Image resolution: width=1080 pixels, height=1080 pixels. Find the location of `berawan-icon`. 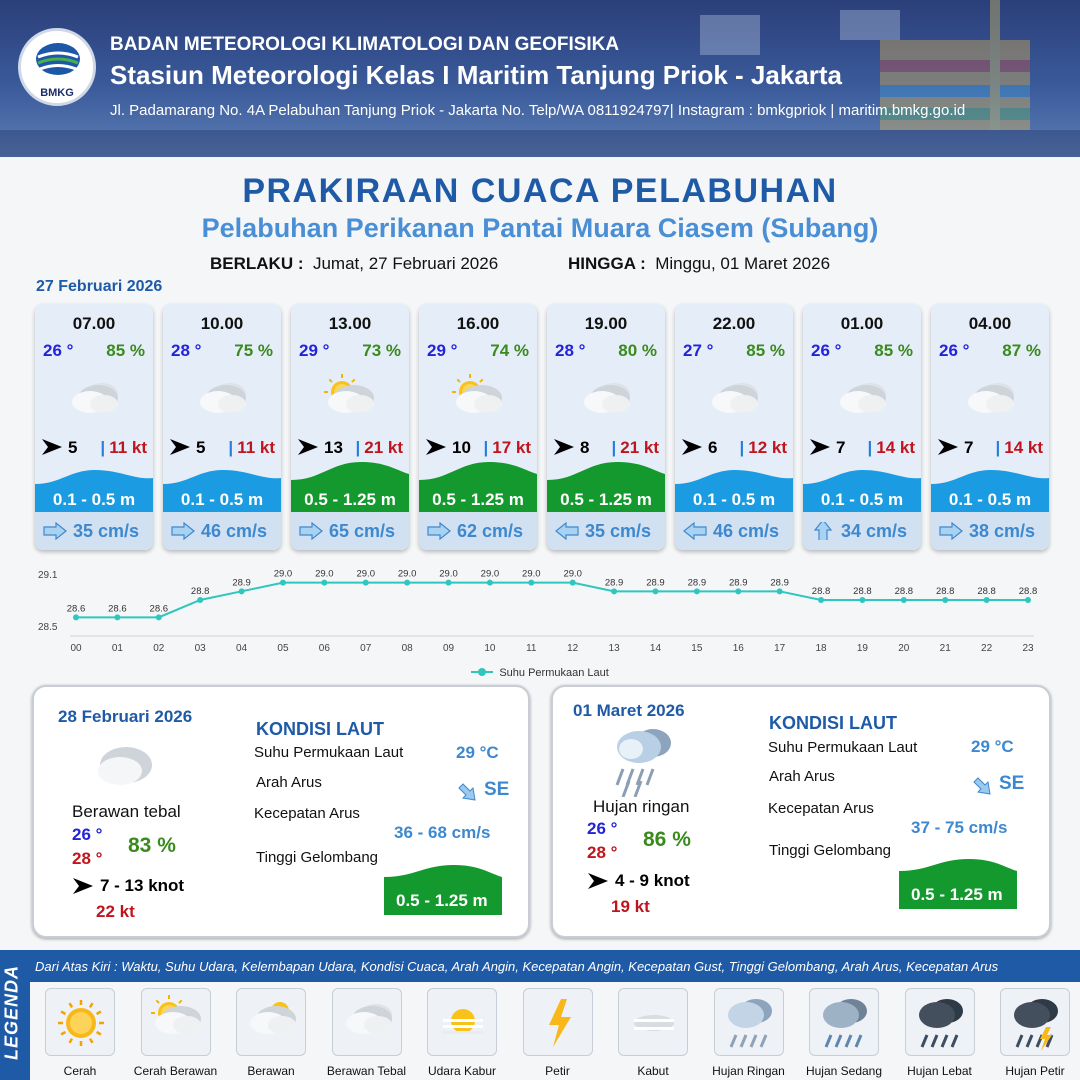

berawan-icon is located at coordinates (273, 1018).